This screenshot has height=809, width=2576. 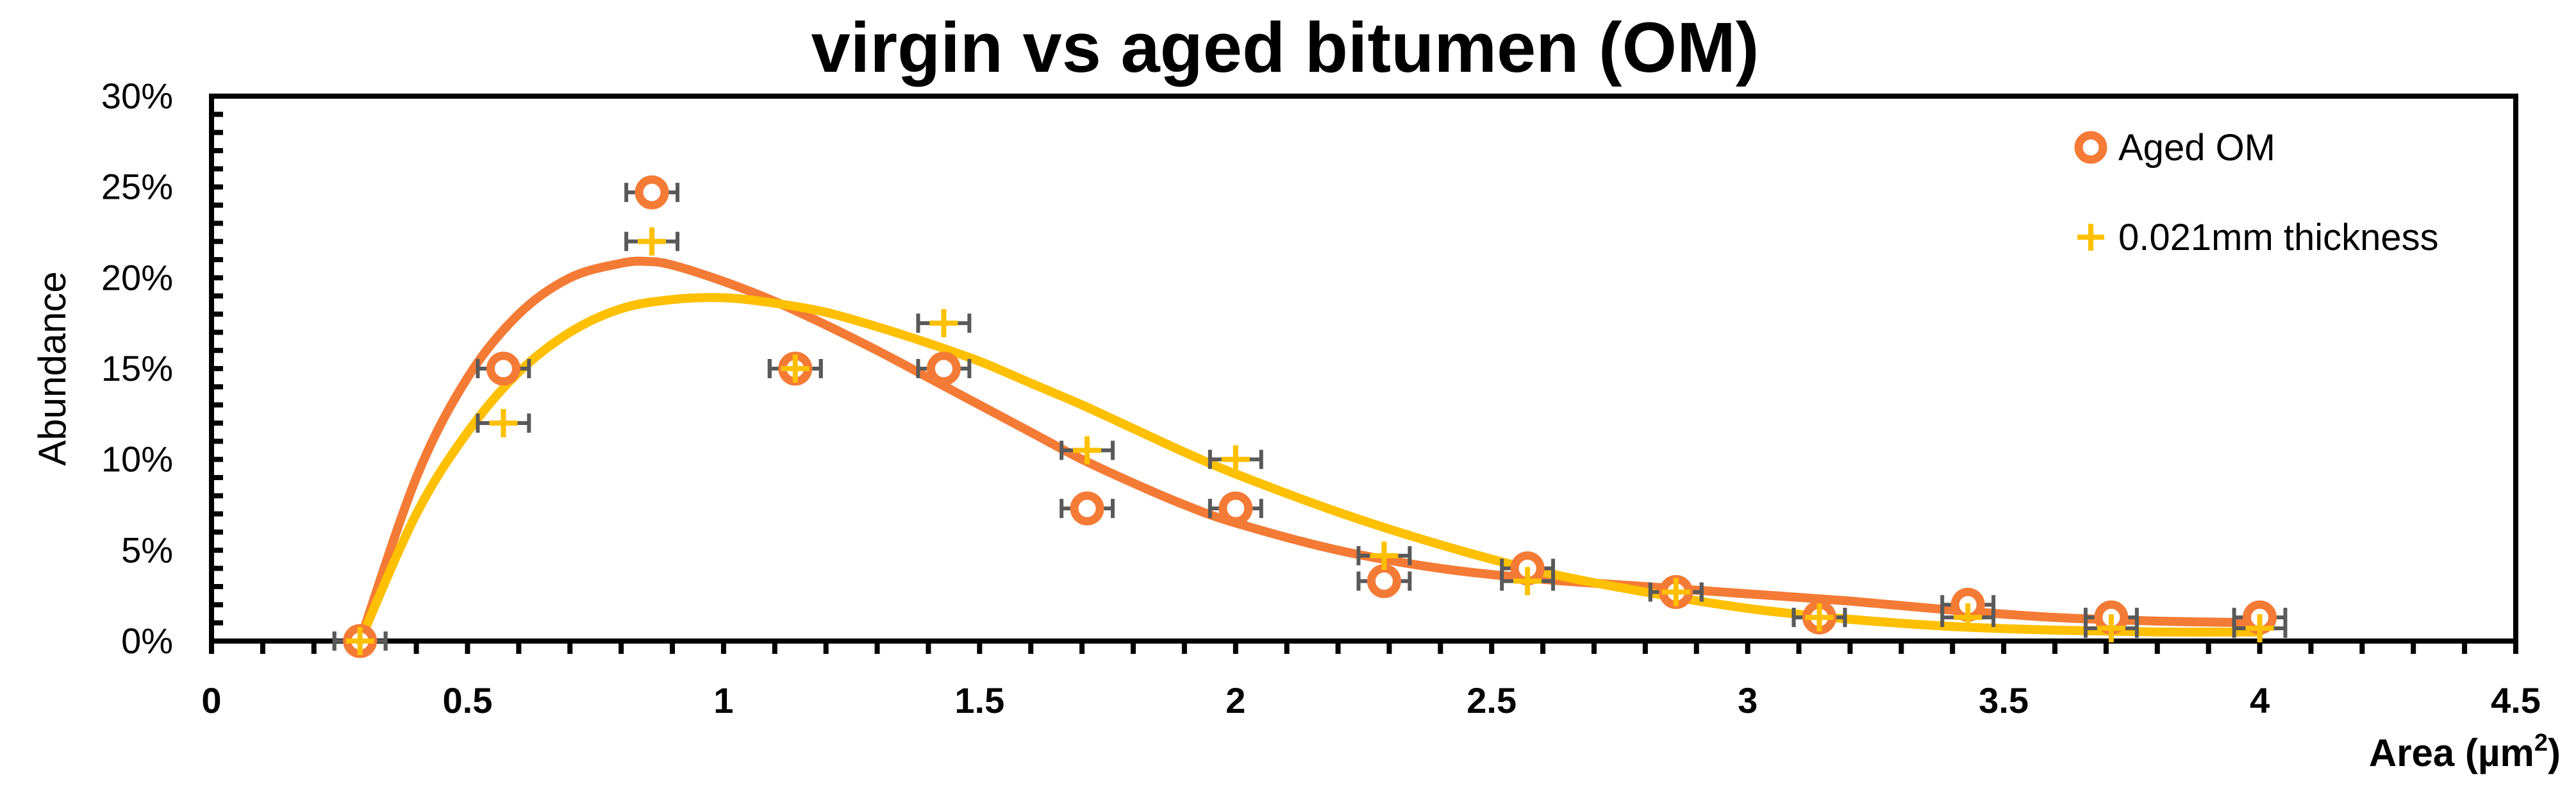 What do you see at coordinates (2004, 700) in the screenshot?
I see `x-tick-label: 3.5` at bounding box center [2004, 700].